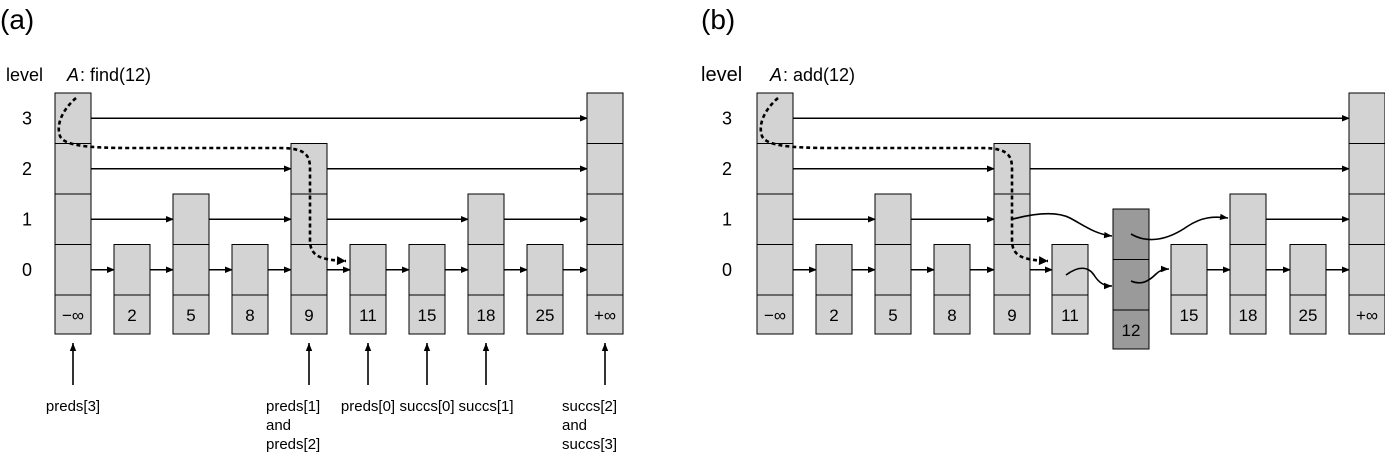 Image resolution: width=1385 pixels, height=454 pixels. I want to click on pointer-preds1: preds[1] and preds[2], so click(293, 398).